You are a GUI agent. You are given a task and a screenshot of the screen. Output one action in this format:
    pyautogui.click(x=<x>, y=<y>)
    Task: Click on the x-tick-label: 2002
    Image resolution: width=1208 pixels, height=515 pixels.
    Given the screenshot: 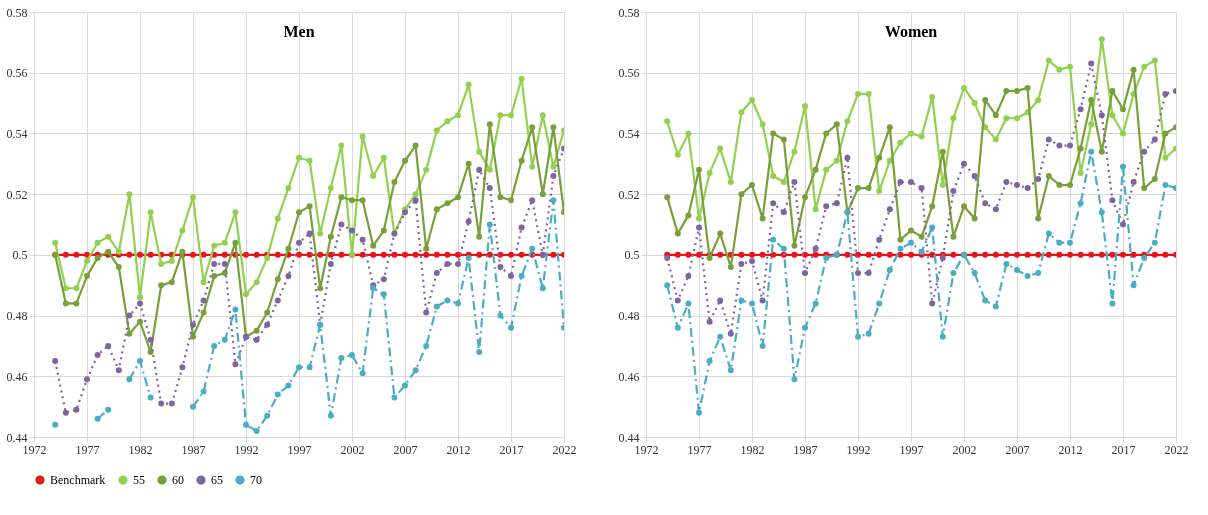 What is the action you would take?
    pyautogui.click(x=964, y=449)
    